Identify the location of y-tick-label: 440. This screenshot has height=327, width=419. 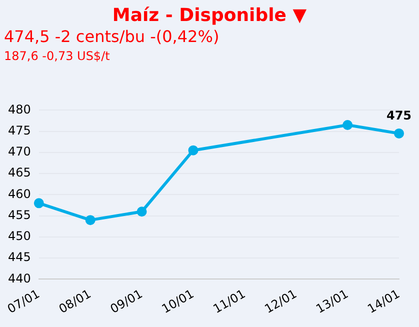
(19, 278).